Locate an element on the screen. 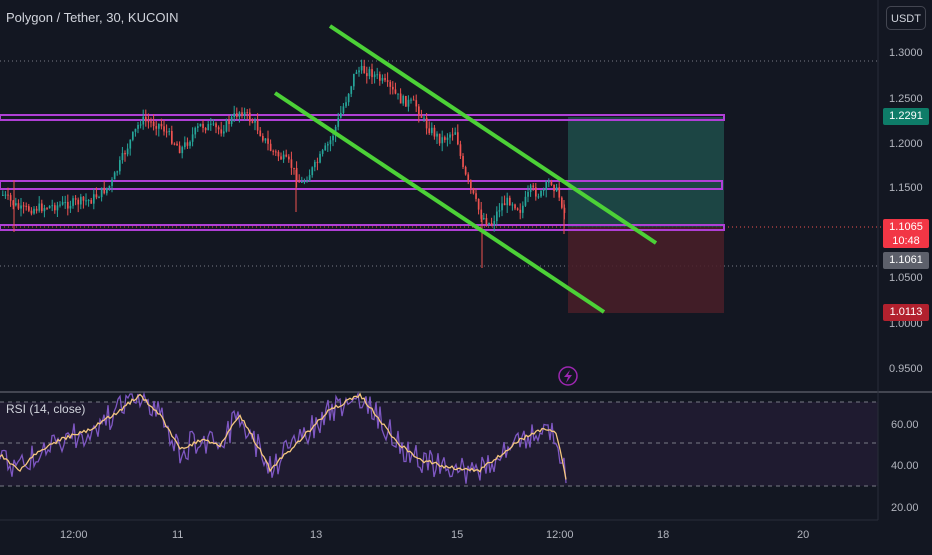  price-tick: 1.3000 is located at coordinates (906, 53).